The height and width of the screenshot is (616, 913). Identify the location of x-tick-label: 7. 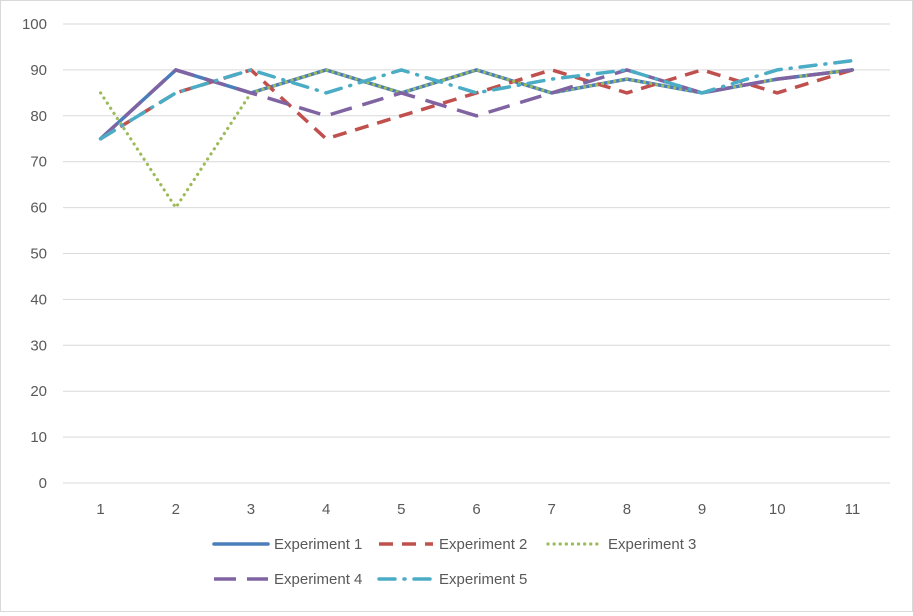
(552, 509).